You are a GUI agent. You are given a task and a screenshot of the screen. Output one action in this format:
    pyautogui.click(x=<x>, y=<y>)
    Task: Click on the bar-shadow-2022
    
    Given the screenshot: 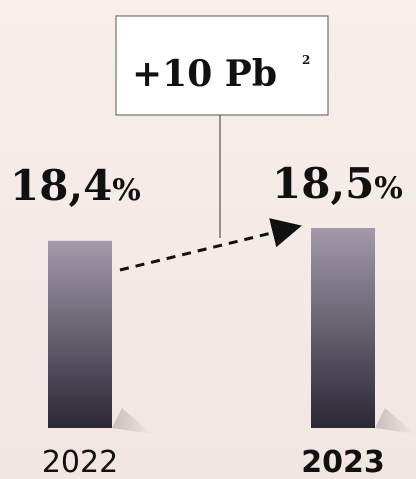 What is the action you would take?
    pyautogui.click(x=132, y=421)
    